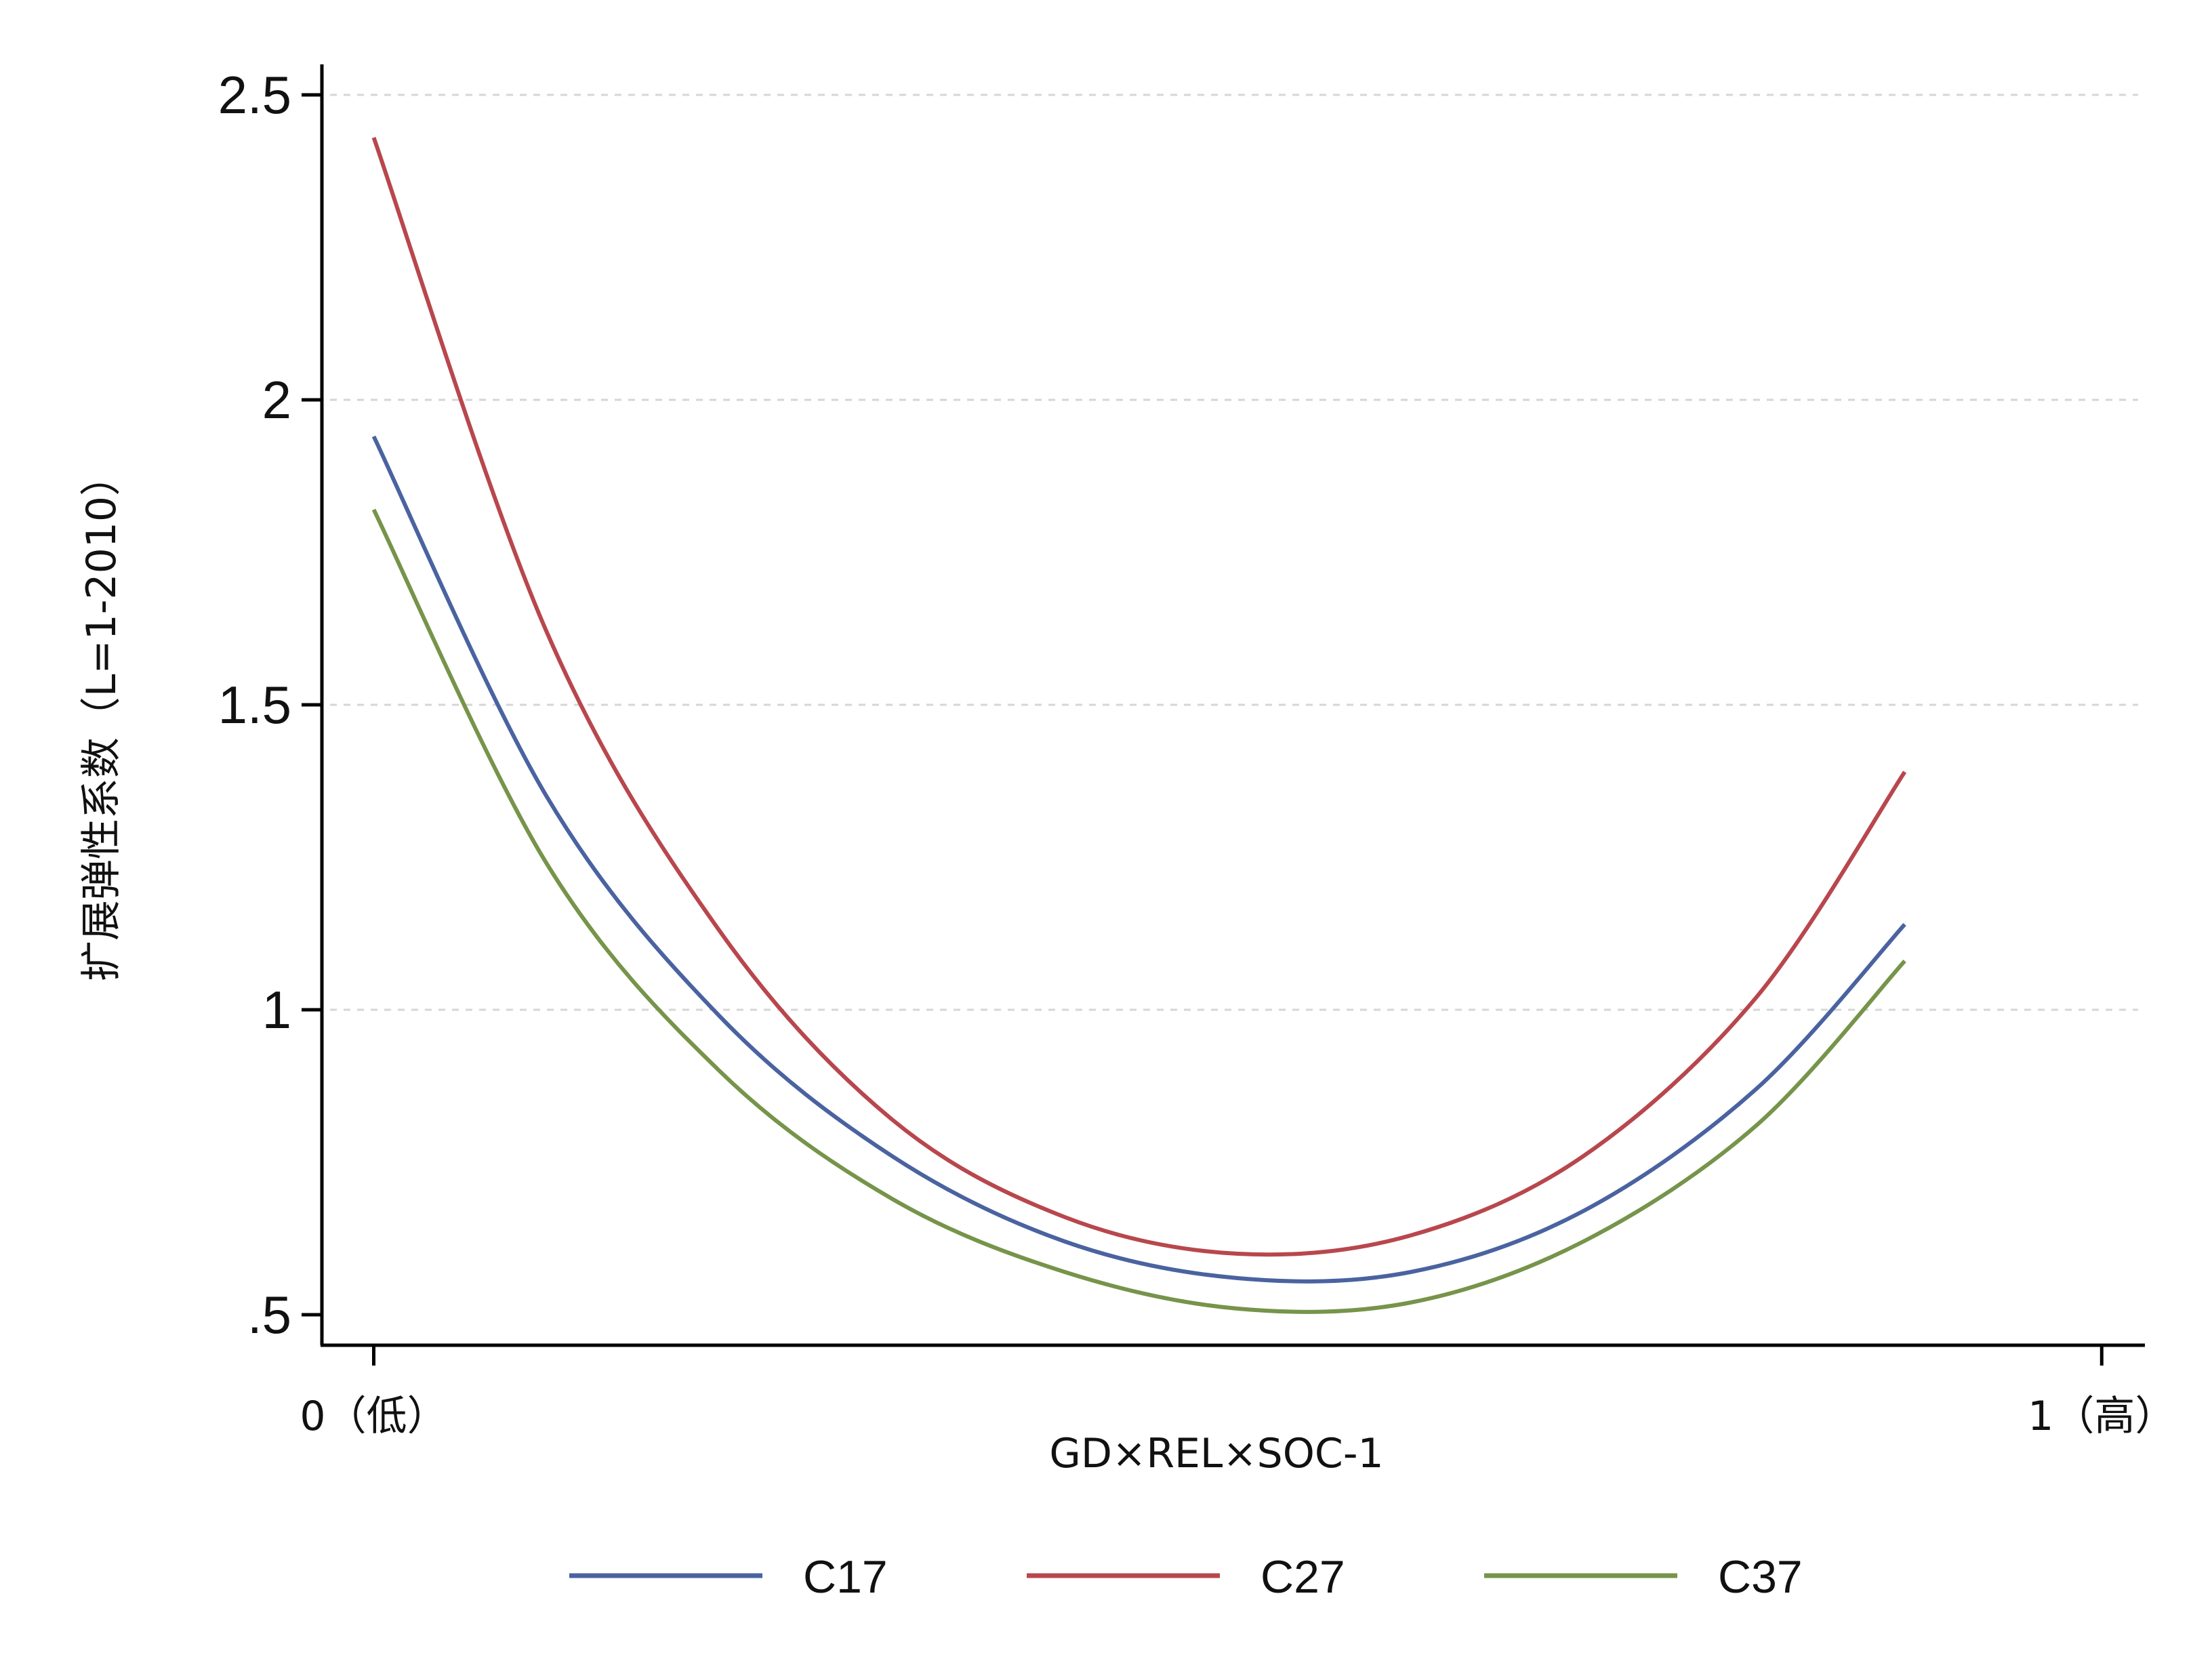  What do you see at coordinates (1760, 1577) in the screenshot?
I see `legend-label-c37: C37` at bounding box center [1760, 1577].